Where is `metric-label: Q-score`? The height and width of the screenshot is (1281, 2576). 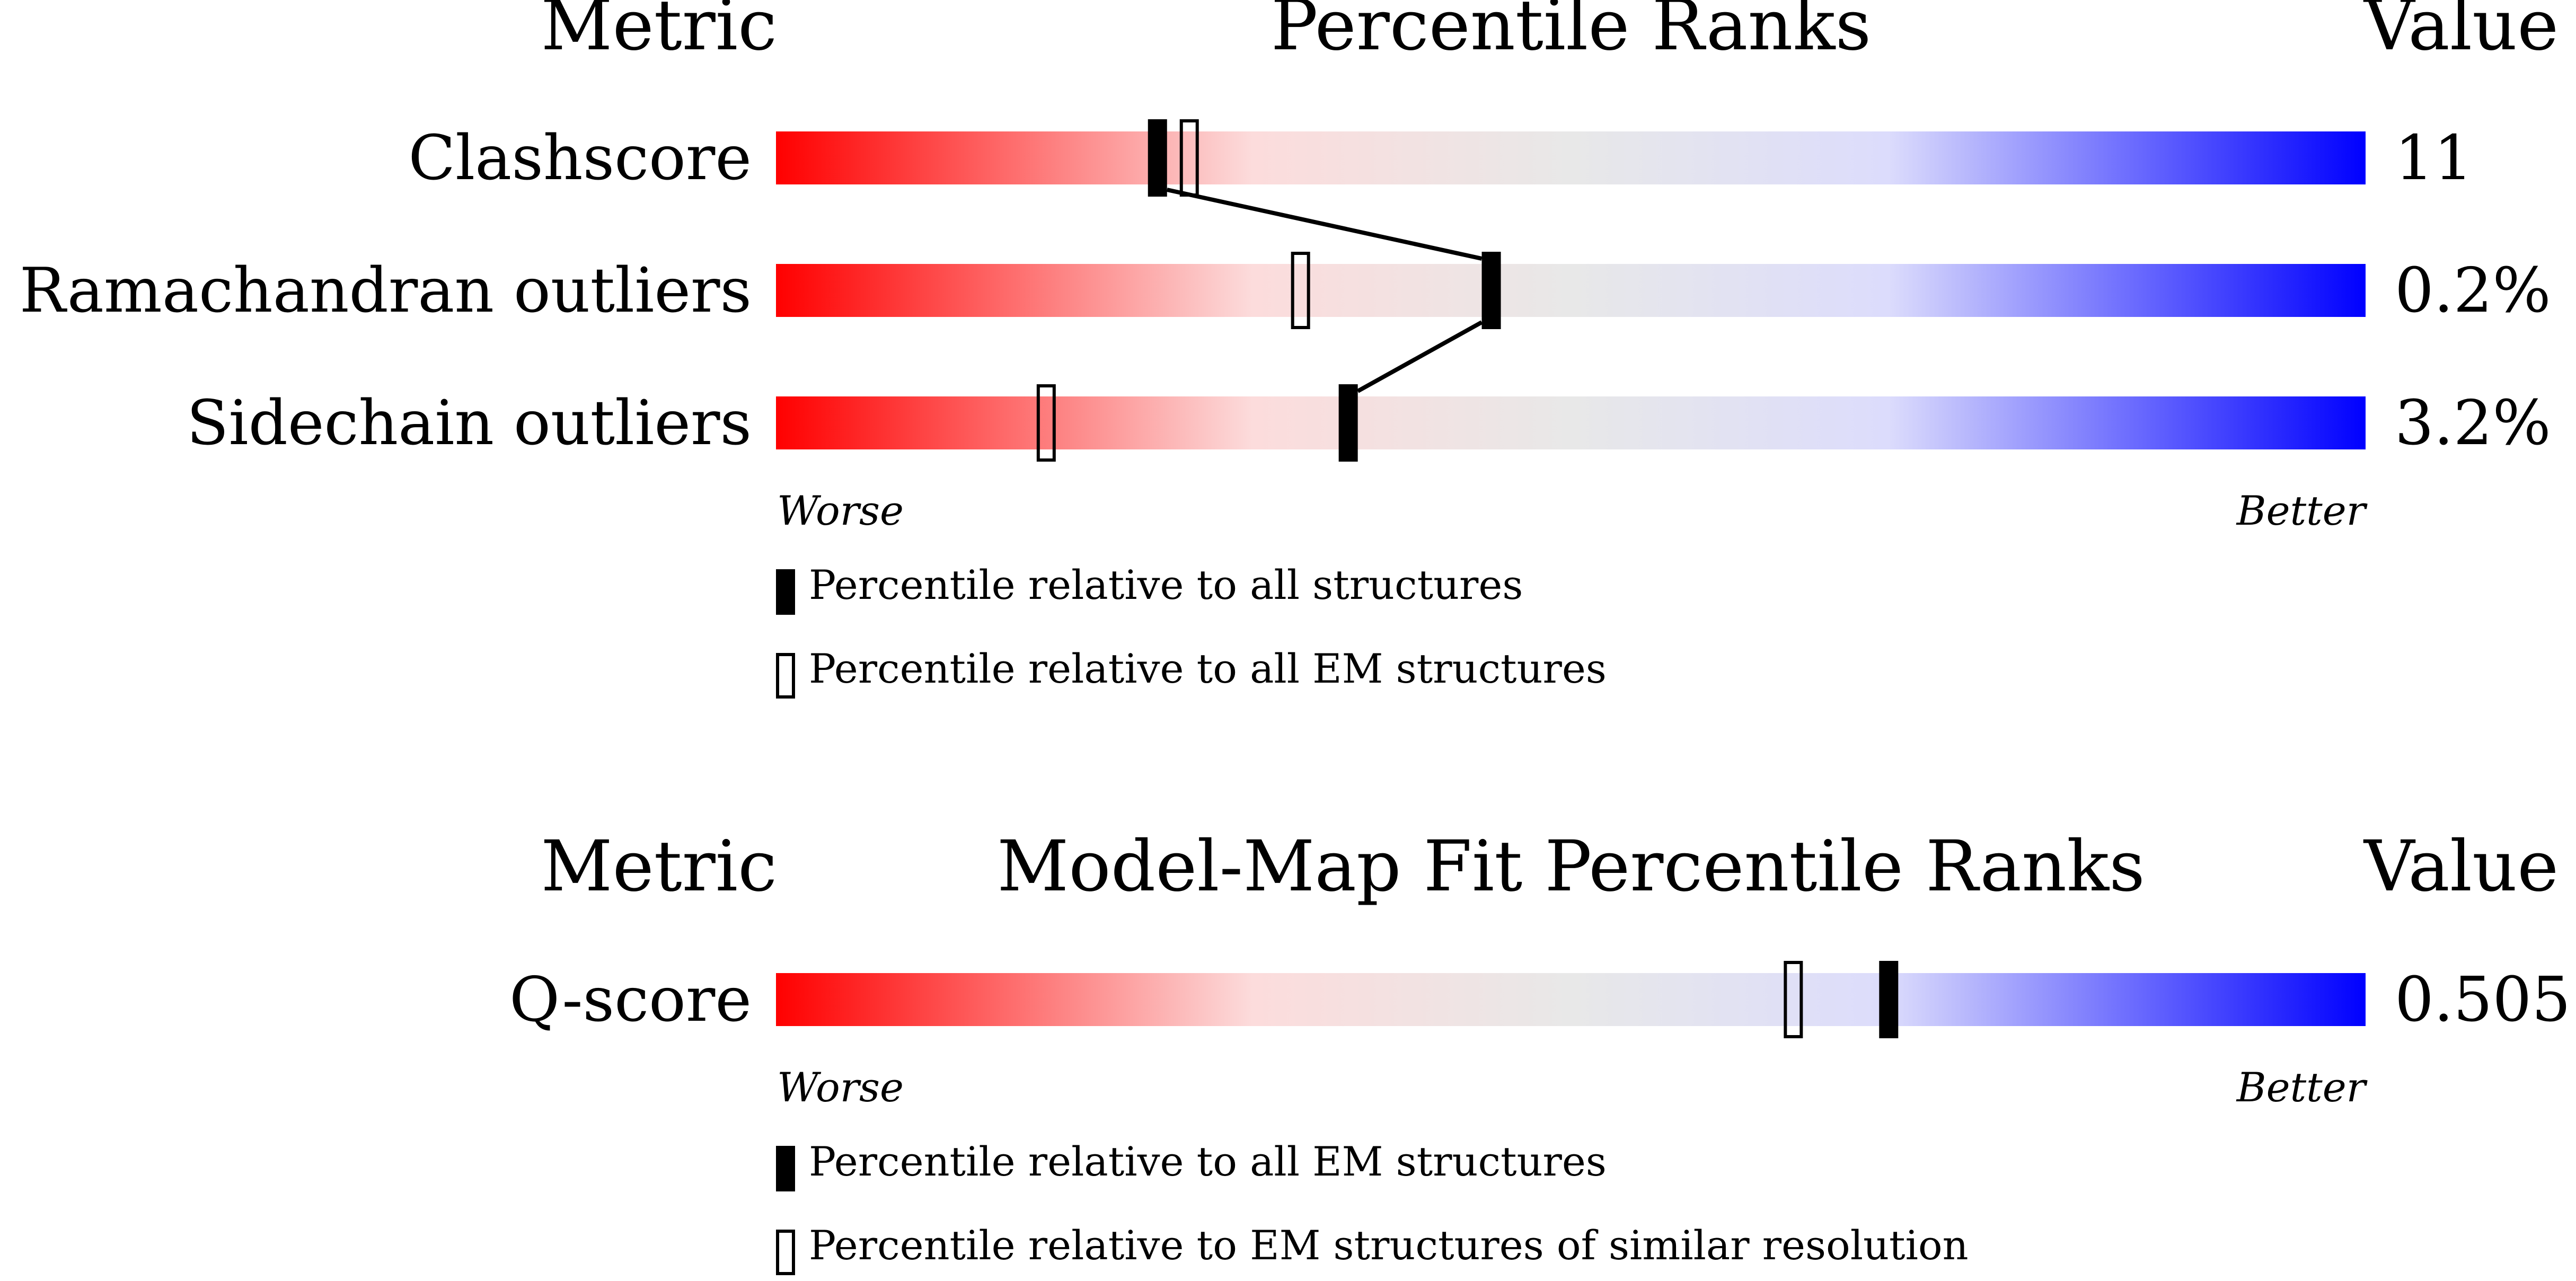
metric-label: Q-score is located at coordinates (630, 1000).